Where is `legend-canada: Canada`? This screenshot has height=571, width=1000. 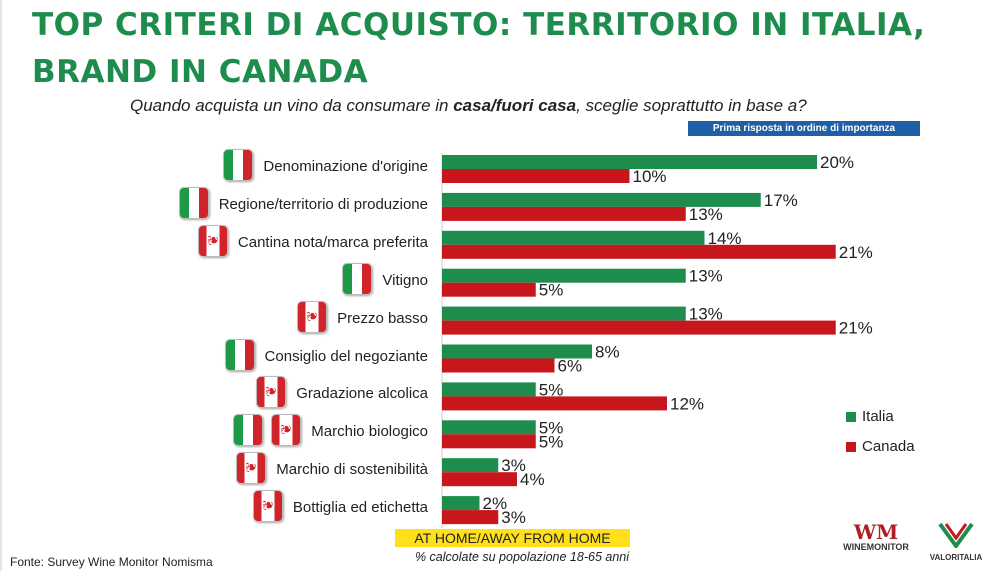
legend-canada: Canada is located at coordinates (880, 446).